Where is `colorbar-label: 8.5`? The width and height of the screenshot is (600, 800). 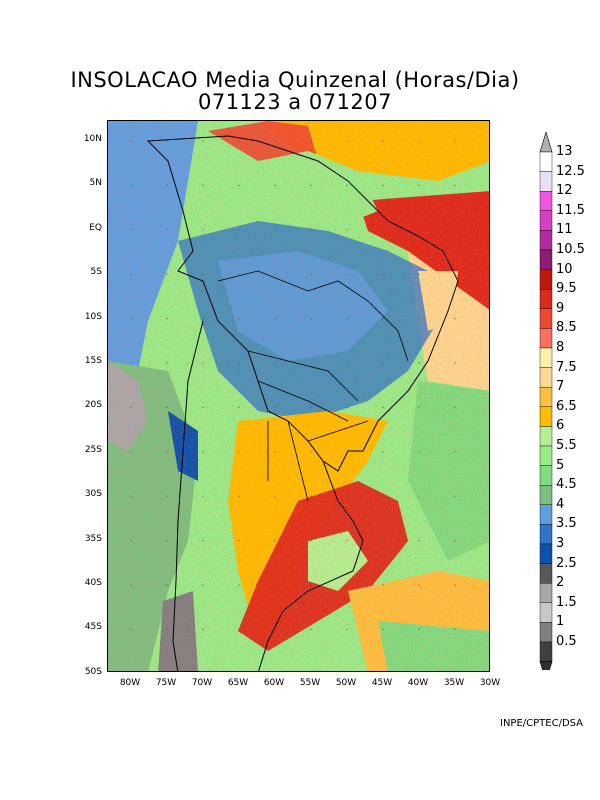 colorbar-label: 8.5 is located at coordinates (566, 328).